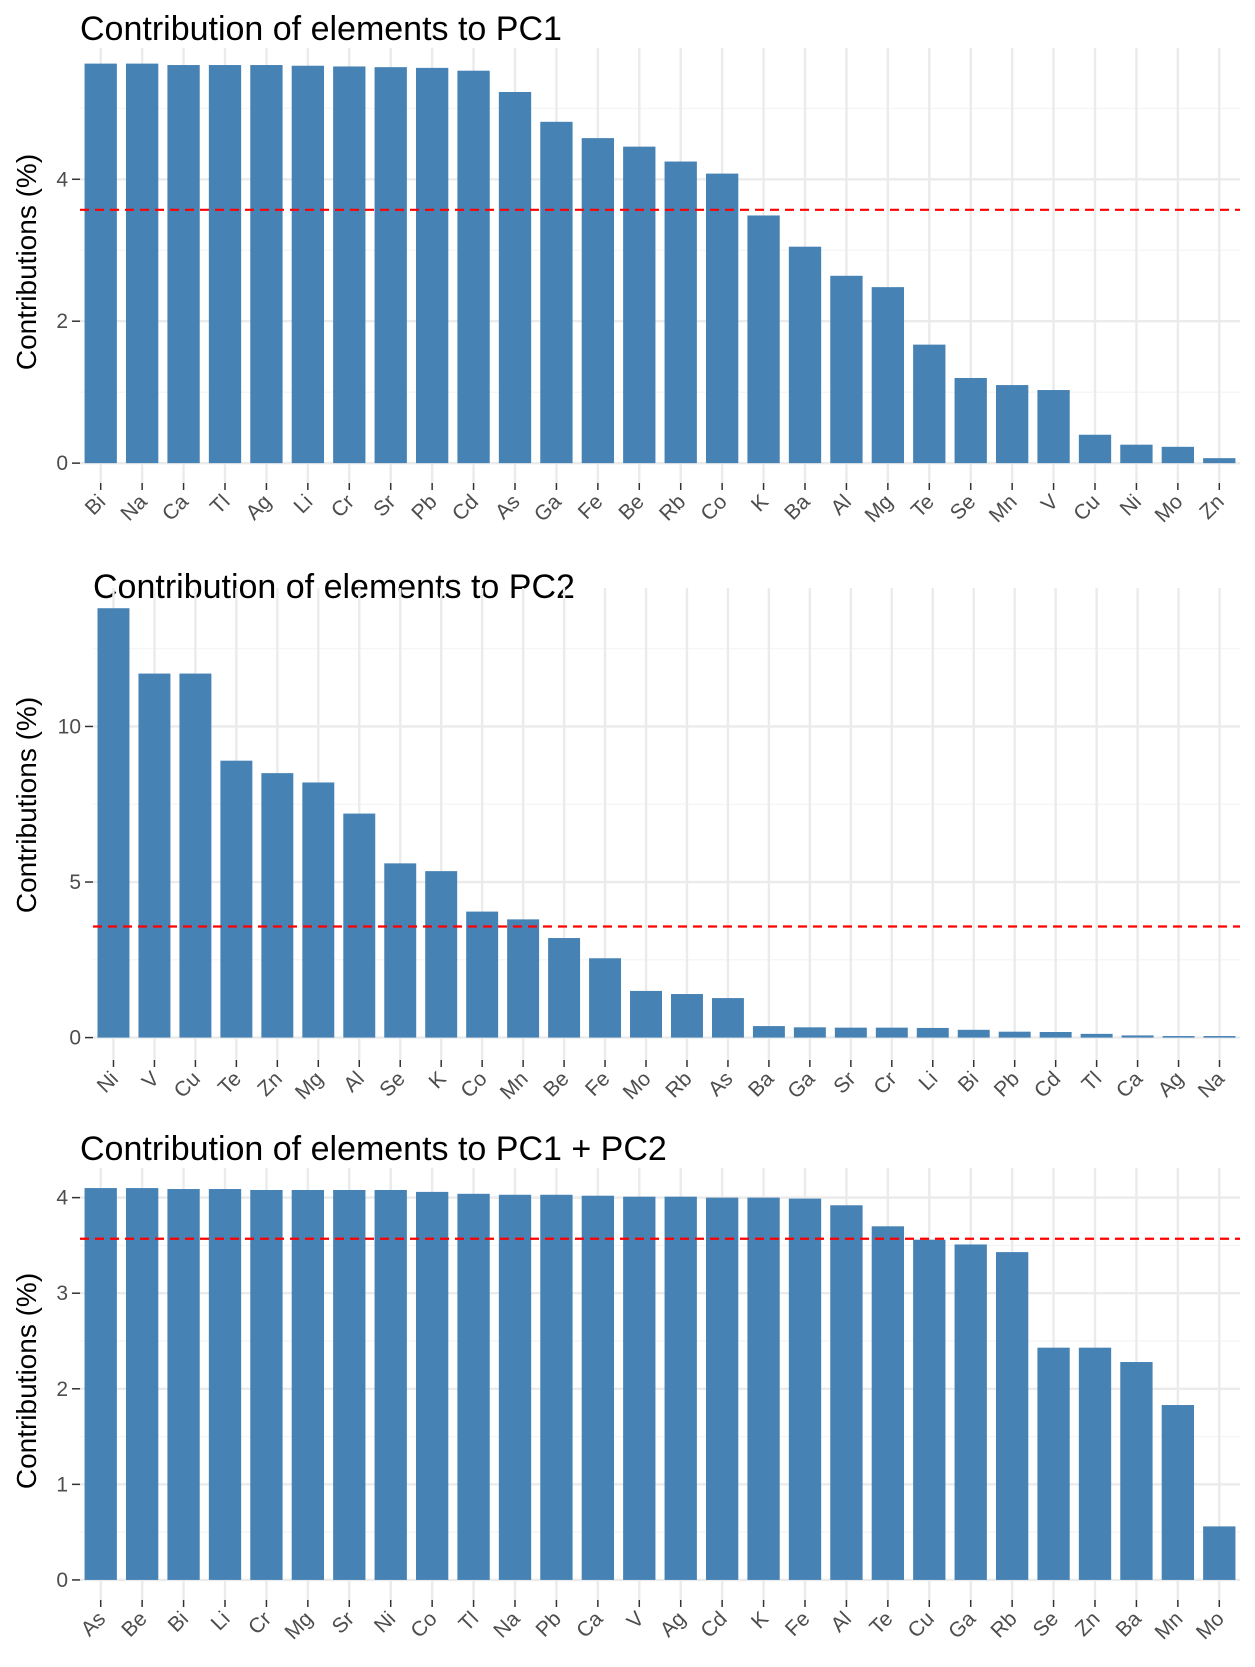 This screenshot has height=1667, width=1255. I want to click on bar-Cr, so click(266, 1384).